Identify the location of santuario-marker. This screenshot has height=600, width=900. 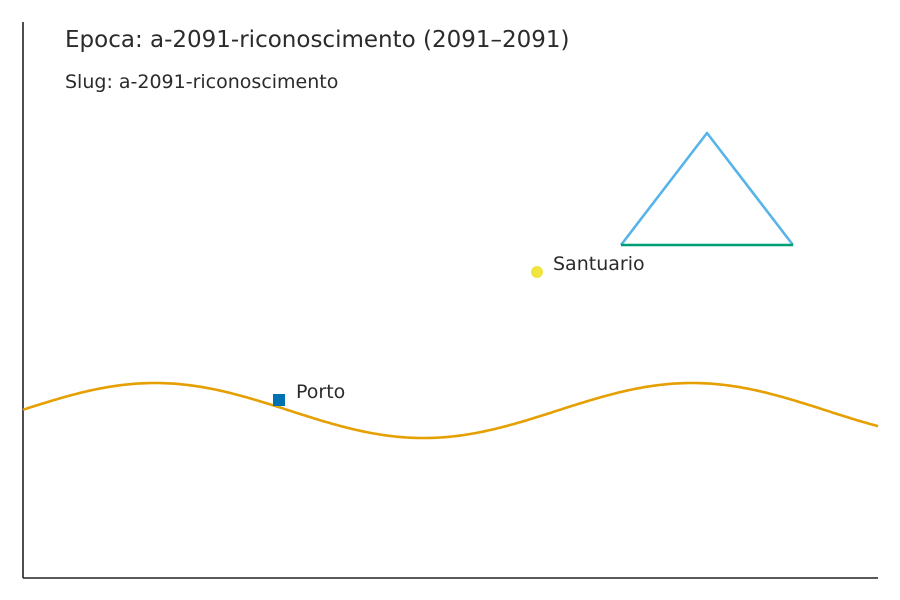
(537, 272).